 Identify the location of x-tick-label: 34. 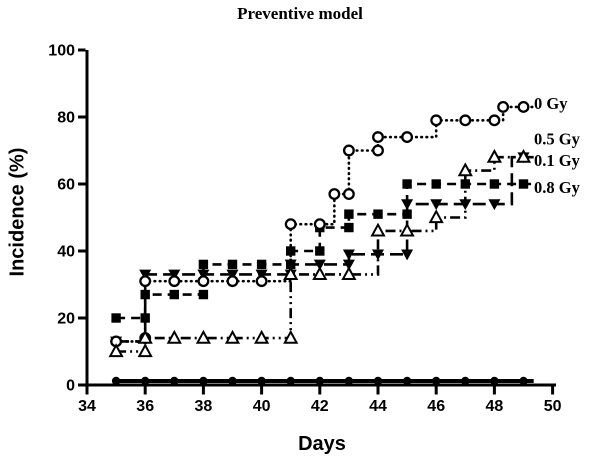
(87, 406).